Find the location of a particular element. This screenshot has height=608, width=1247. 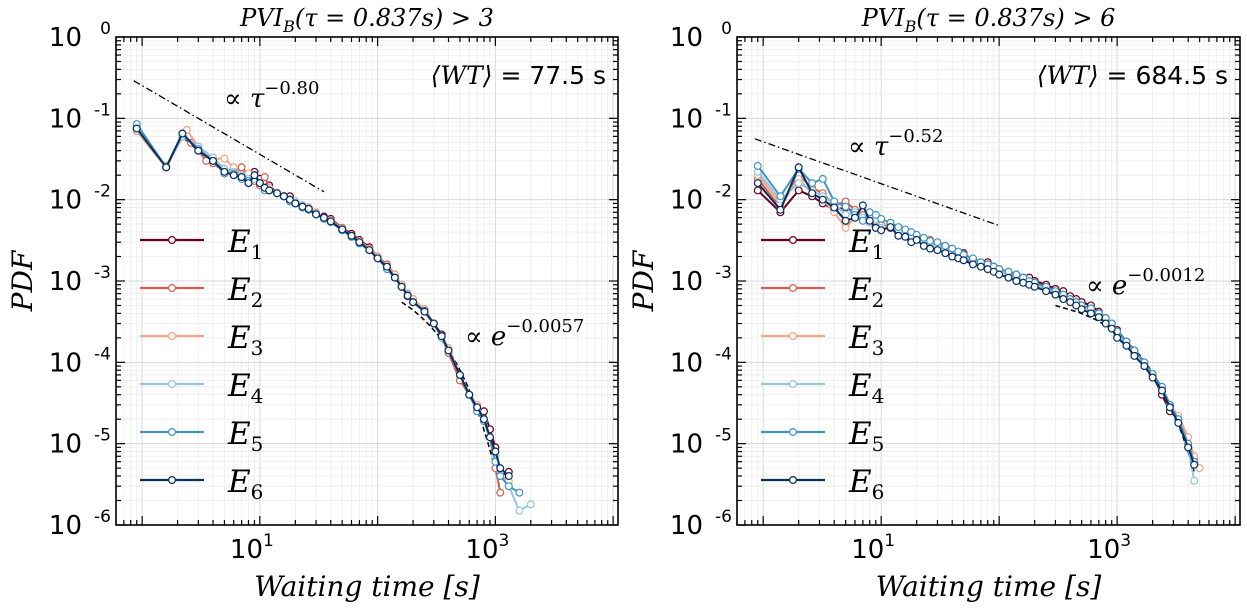

legend-marker-E1 is located at coordinates (793, 240).